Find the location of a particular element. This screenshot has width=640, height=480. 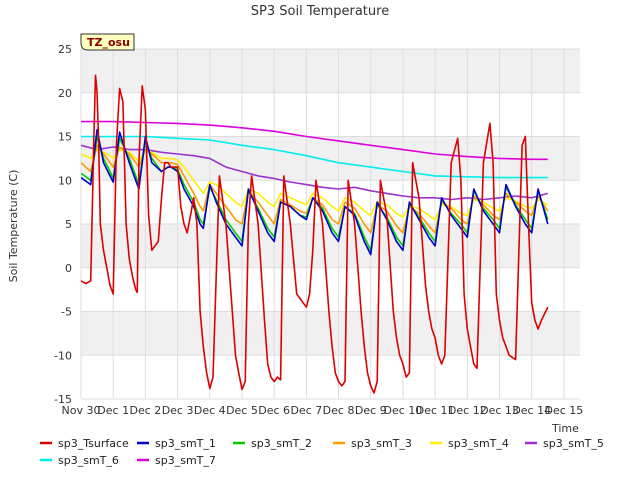

x-tick-label: Dec 12 is located at coordinates (467, 410).